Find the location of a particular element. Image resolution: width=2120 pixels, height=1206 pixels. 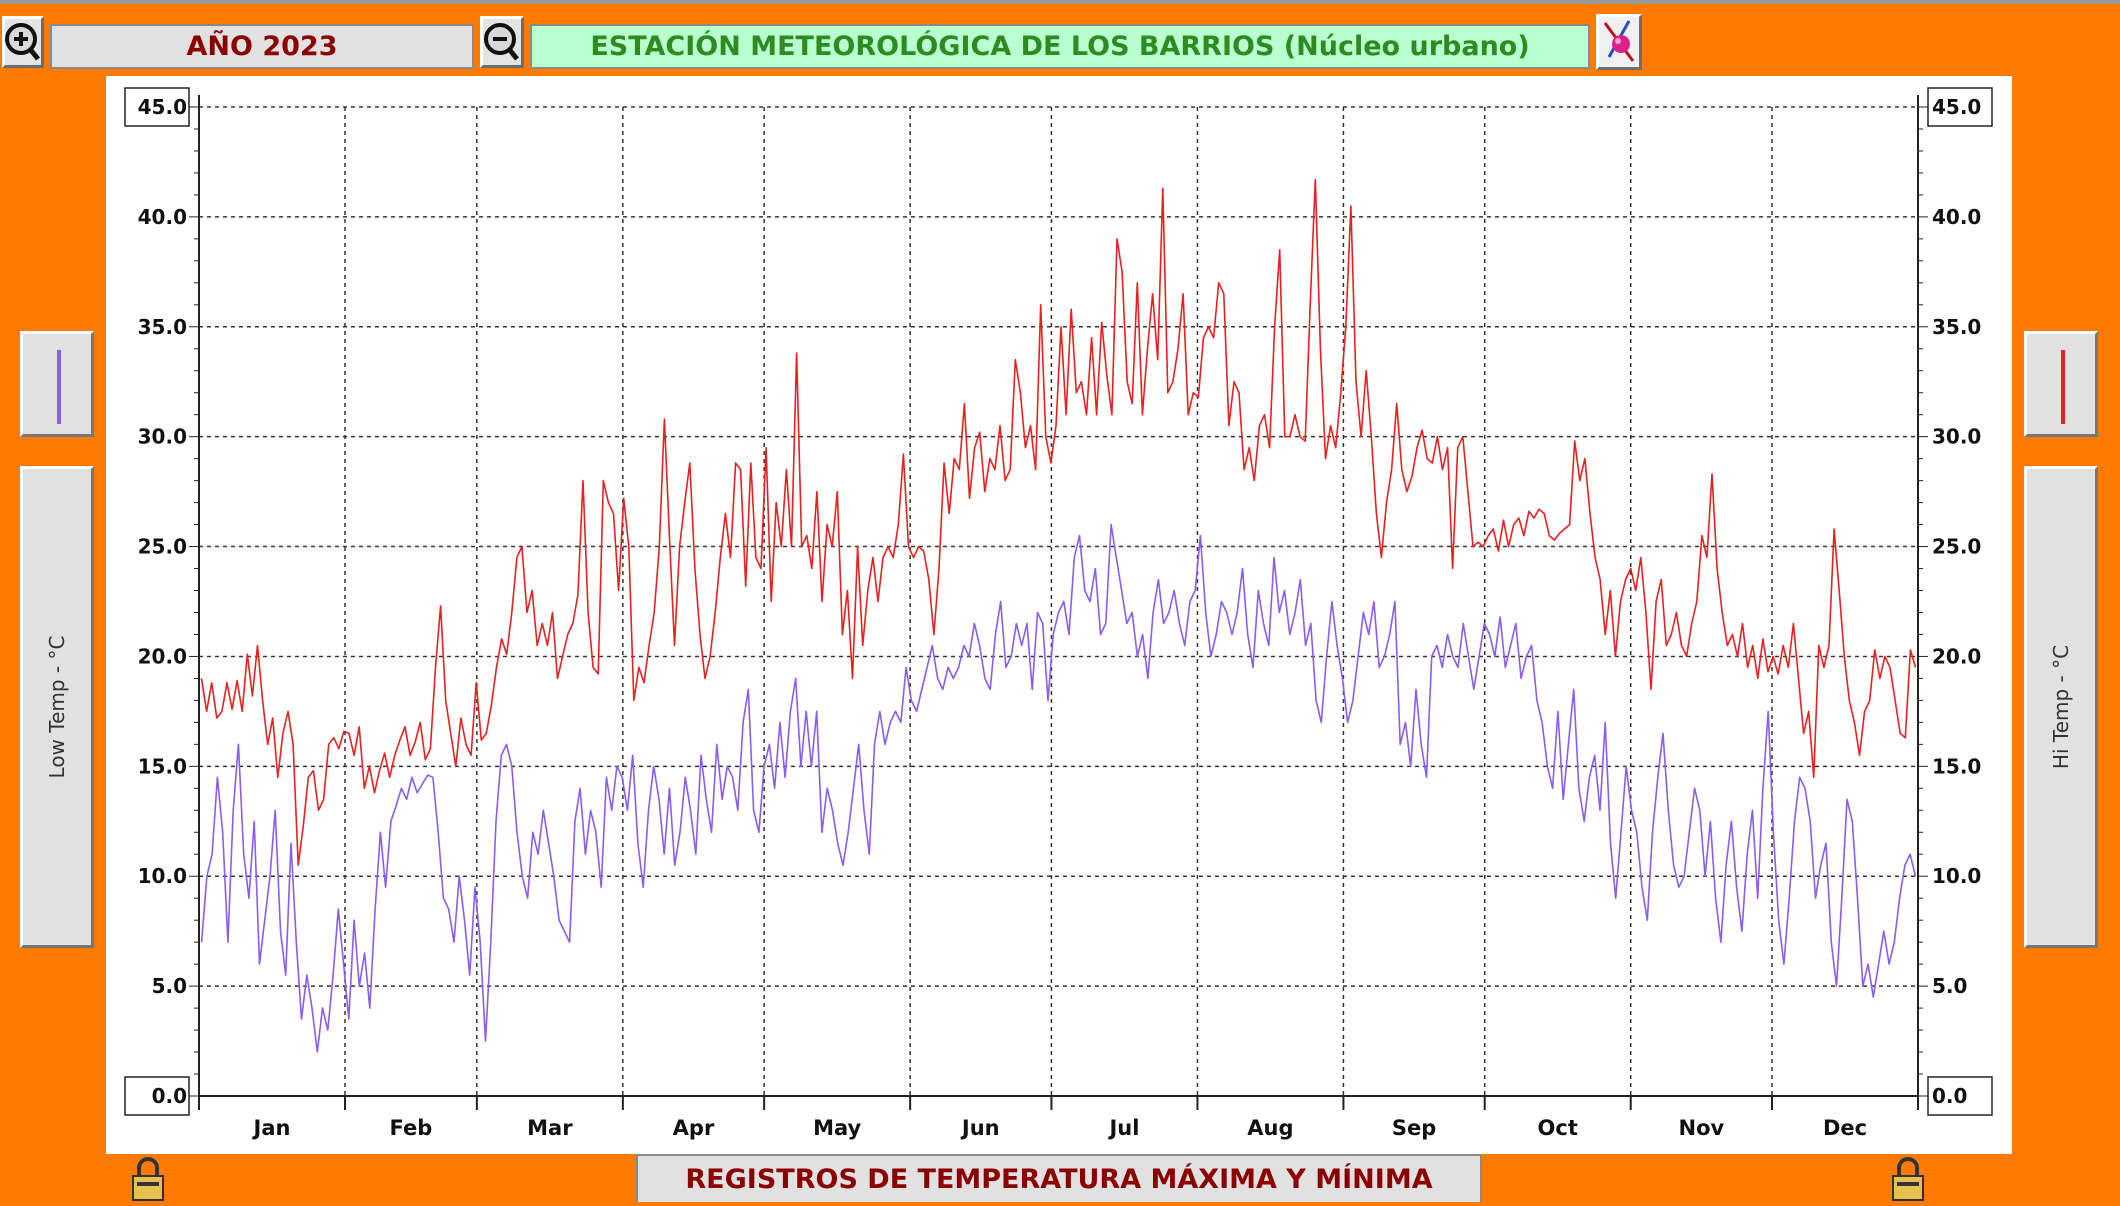

y-tick-label-right: 35.0 is located at coordinates (1956, 327).